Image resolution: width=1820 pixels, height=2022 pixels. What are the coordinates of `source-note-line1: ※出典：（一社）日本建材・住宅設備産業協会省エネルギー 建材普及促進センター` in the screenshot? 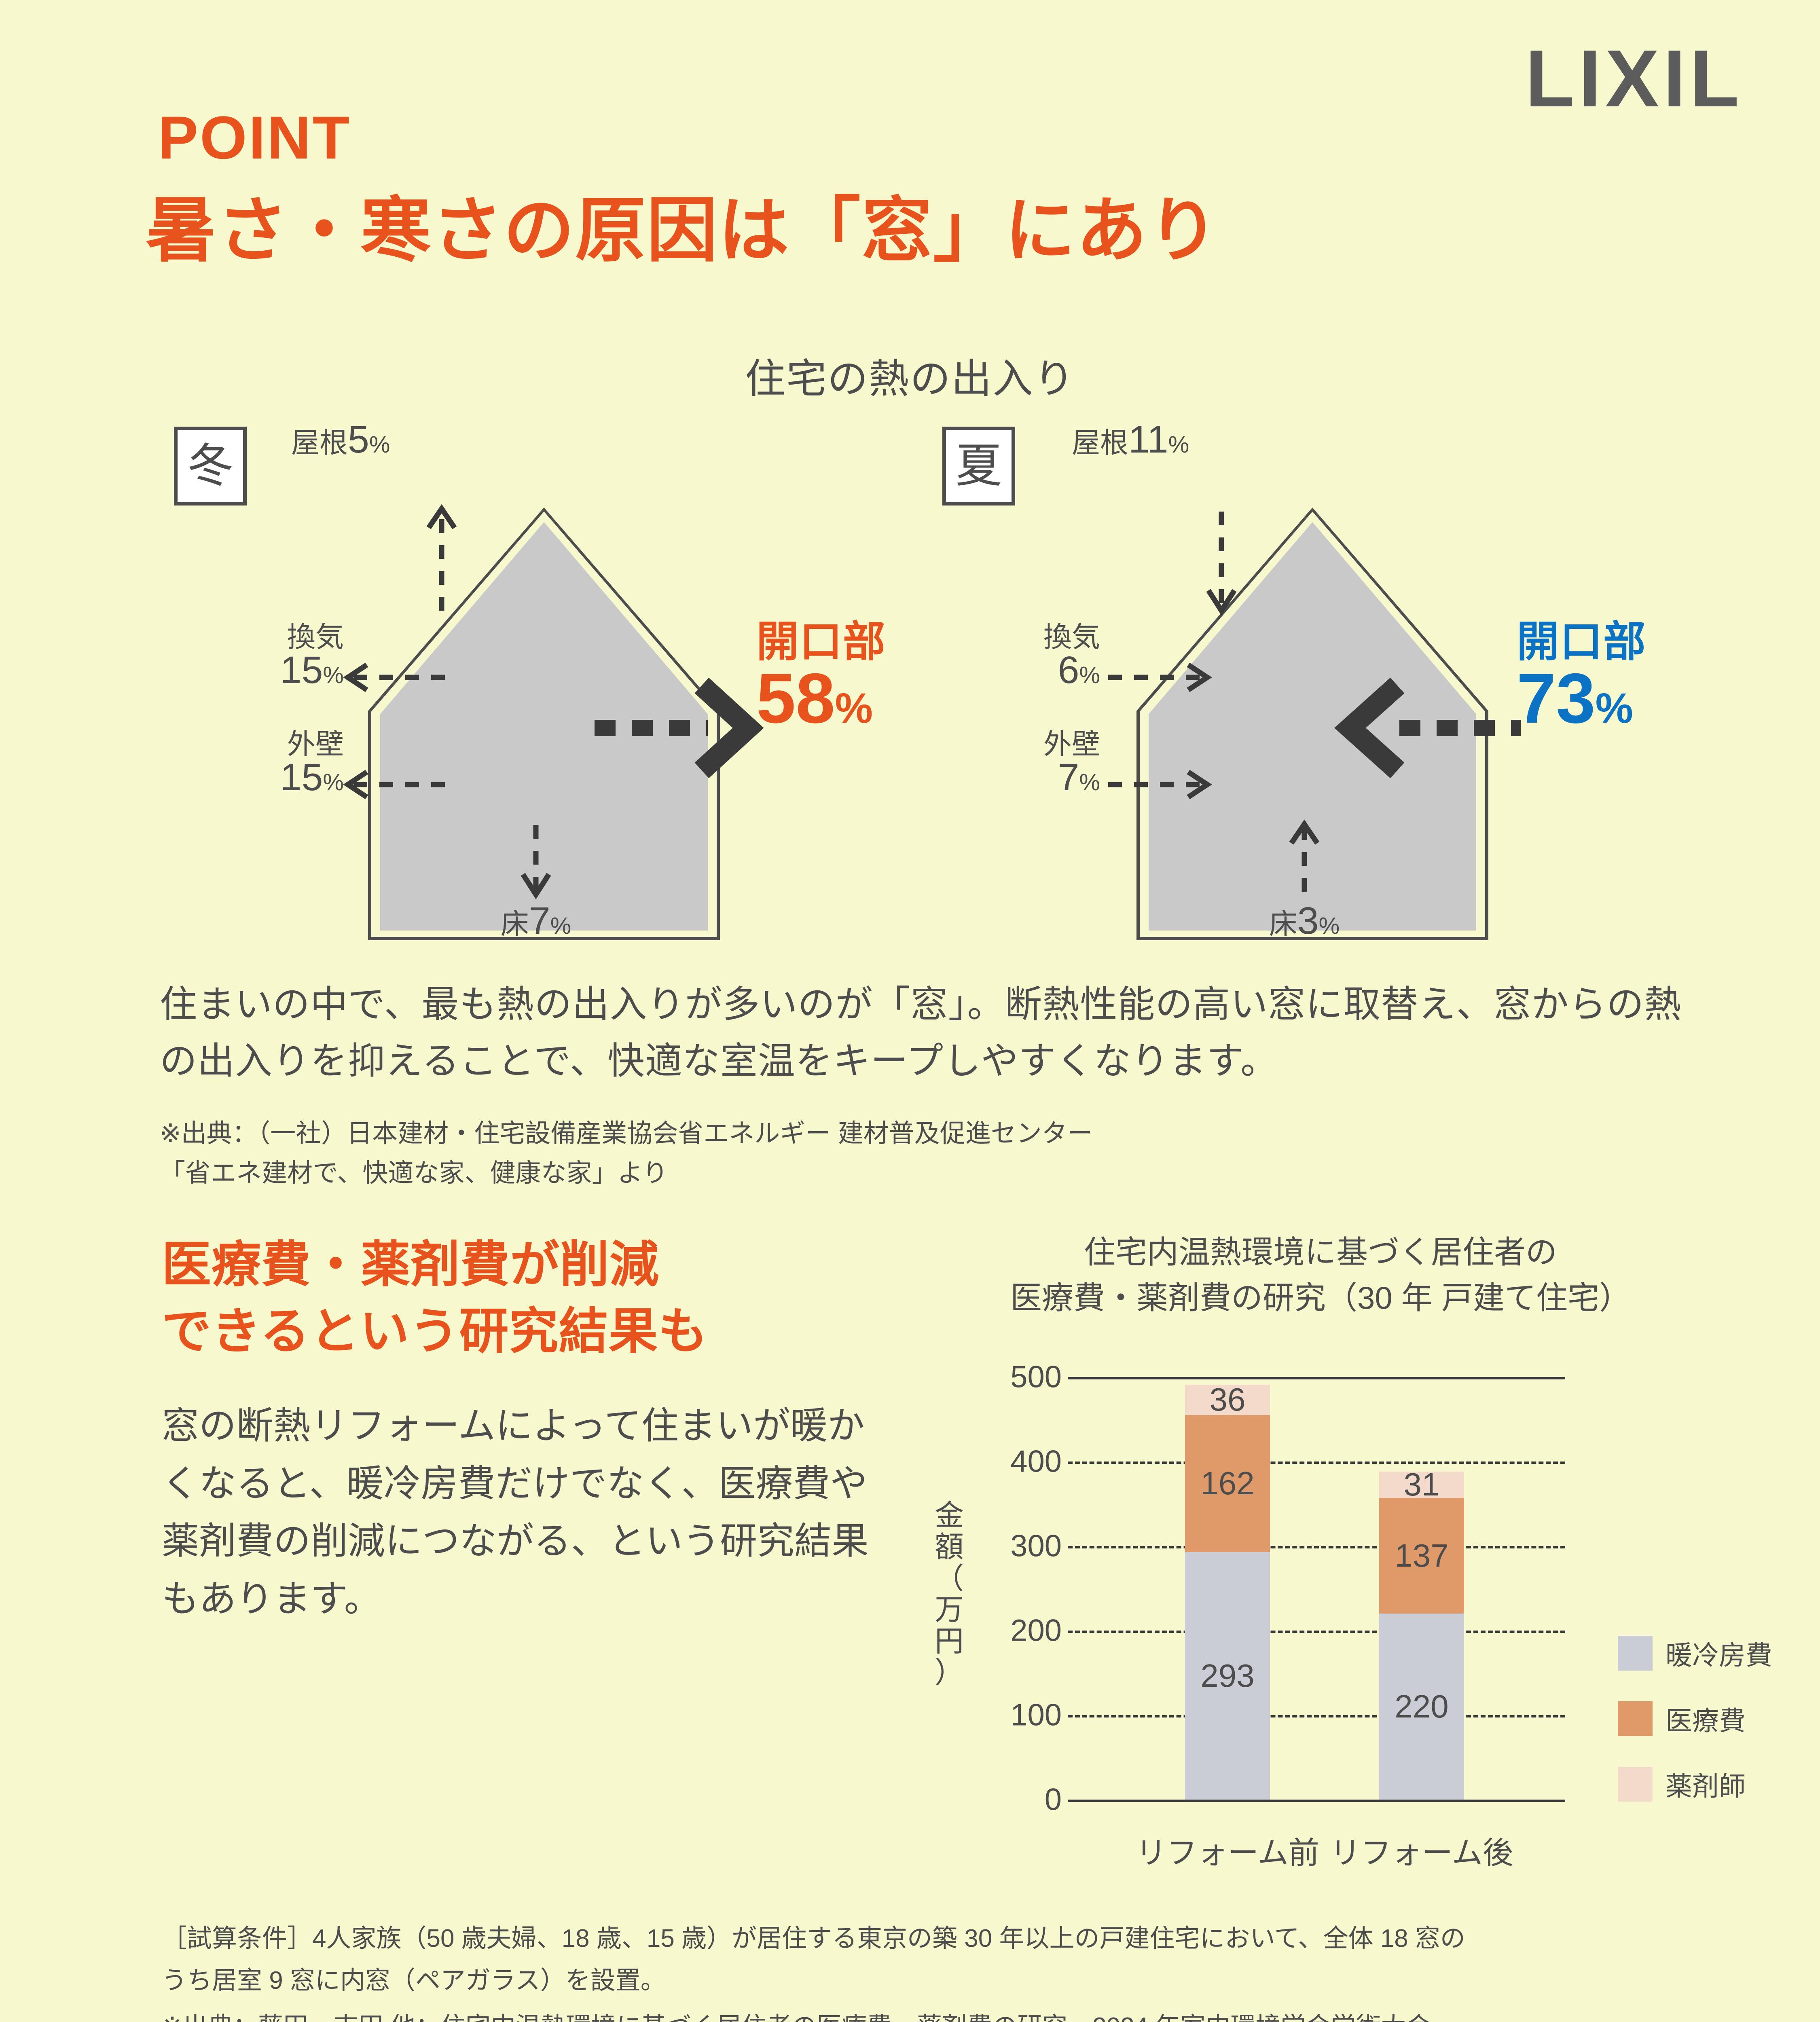 It's located at (626, 1133).